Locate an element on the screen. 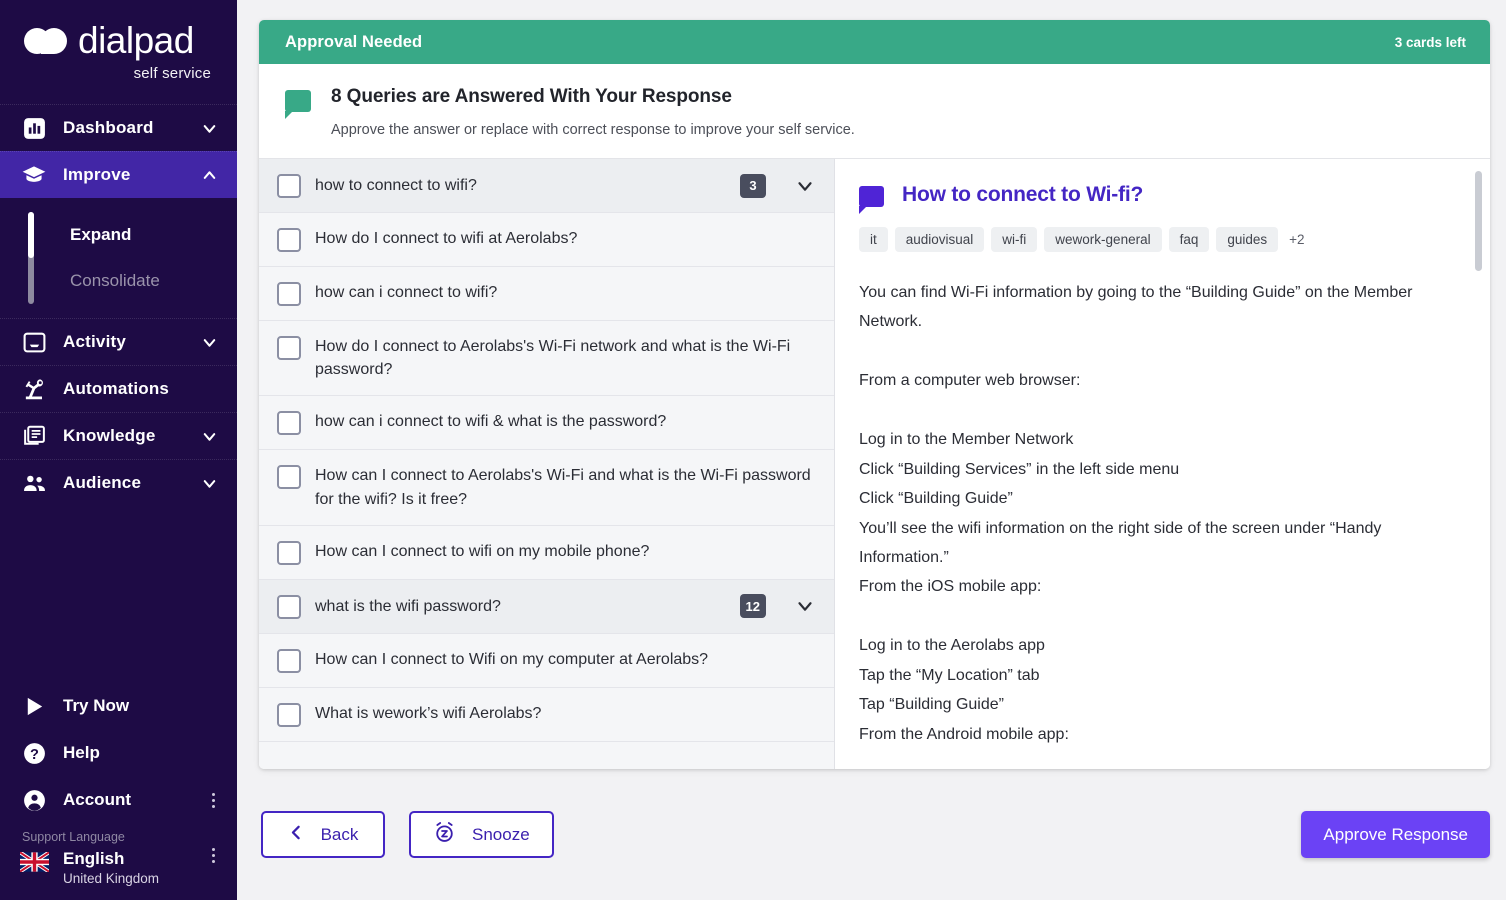  graduation-cap-icon is located at coordinates (34, 175).